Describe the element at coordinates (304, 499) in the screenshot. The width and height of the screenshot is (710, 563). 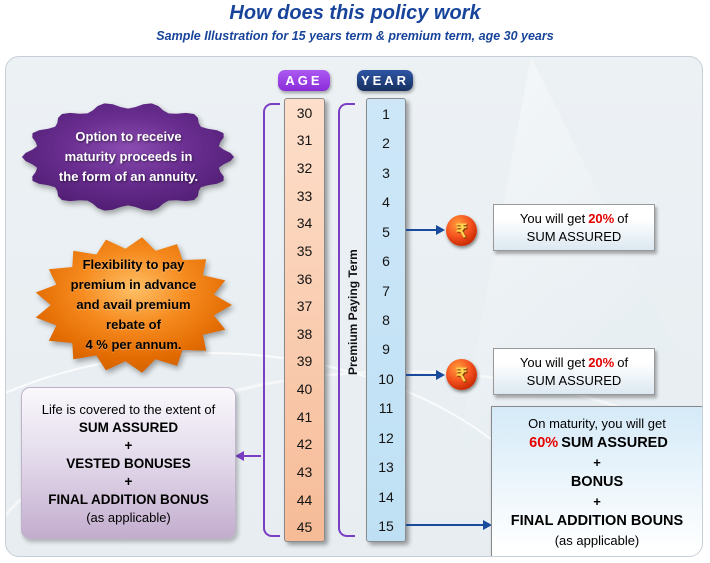
I see `age-cell: 44` at that location.